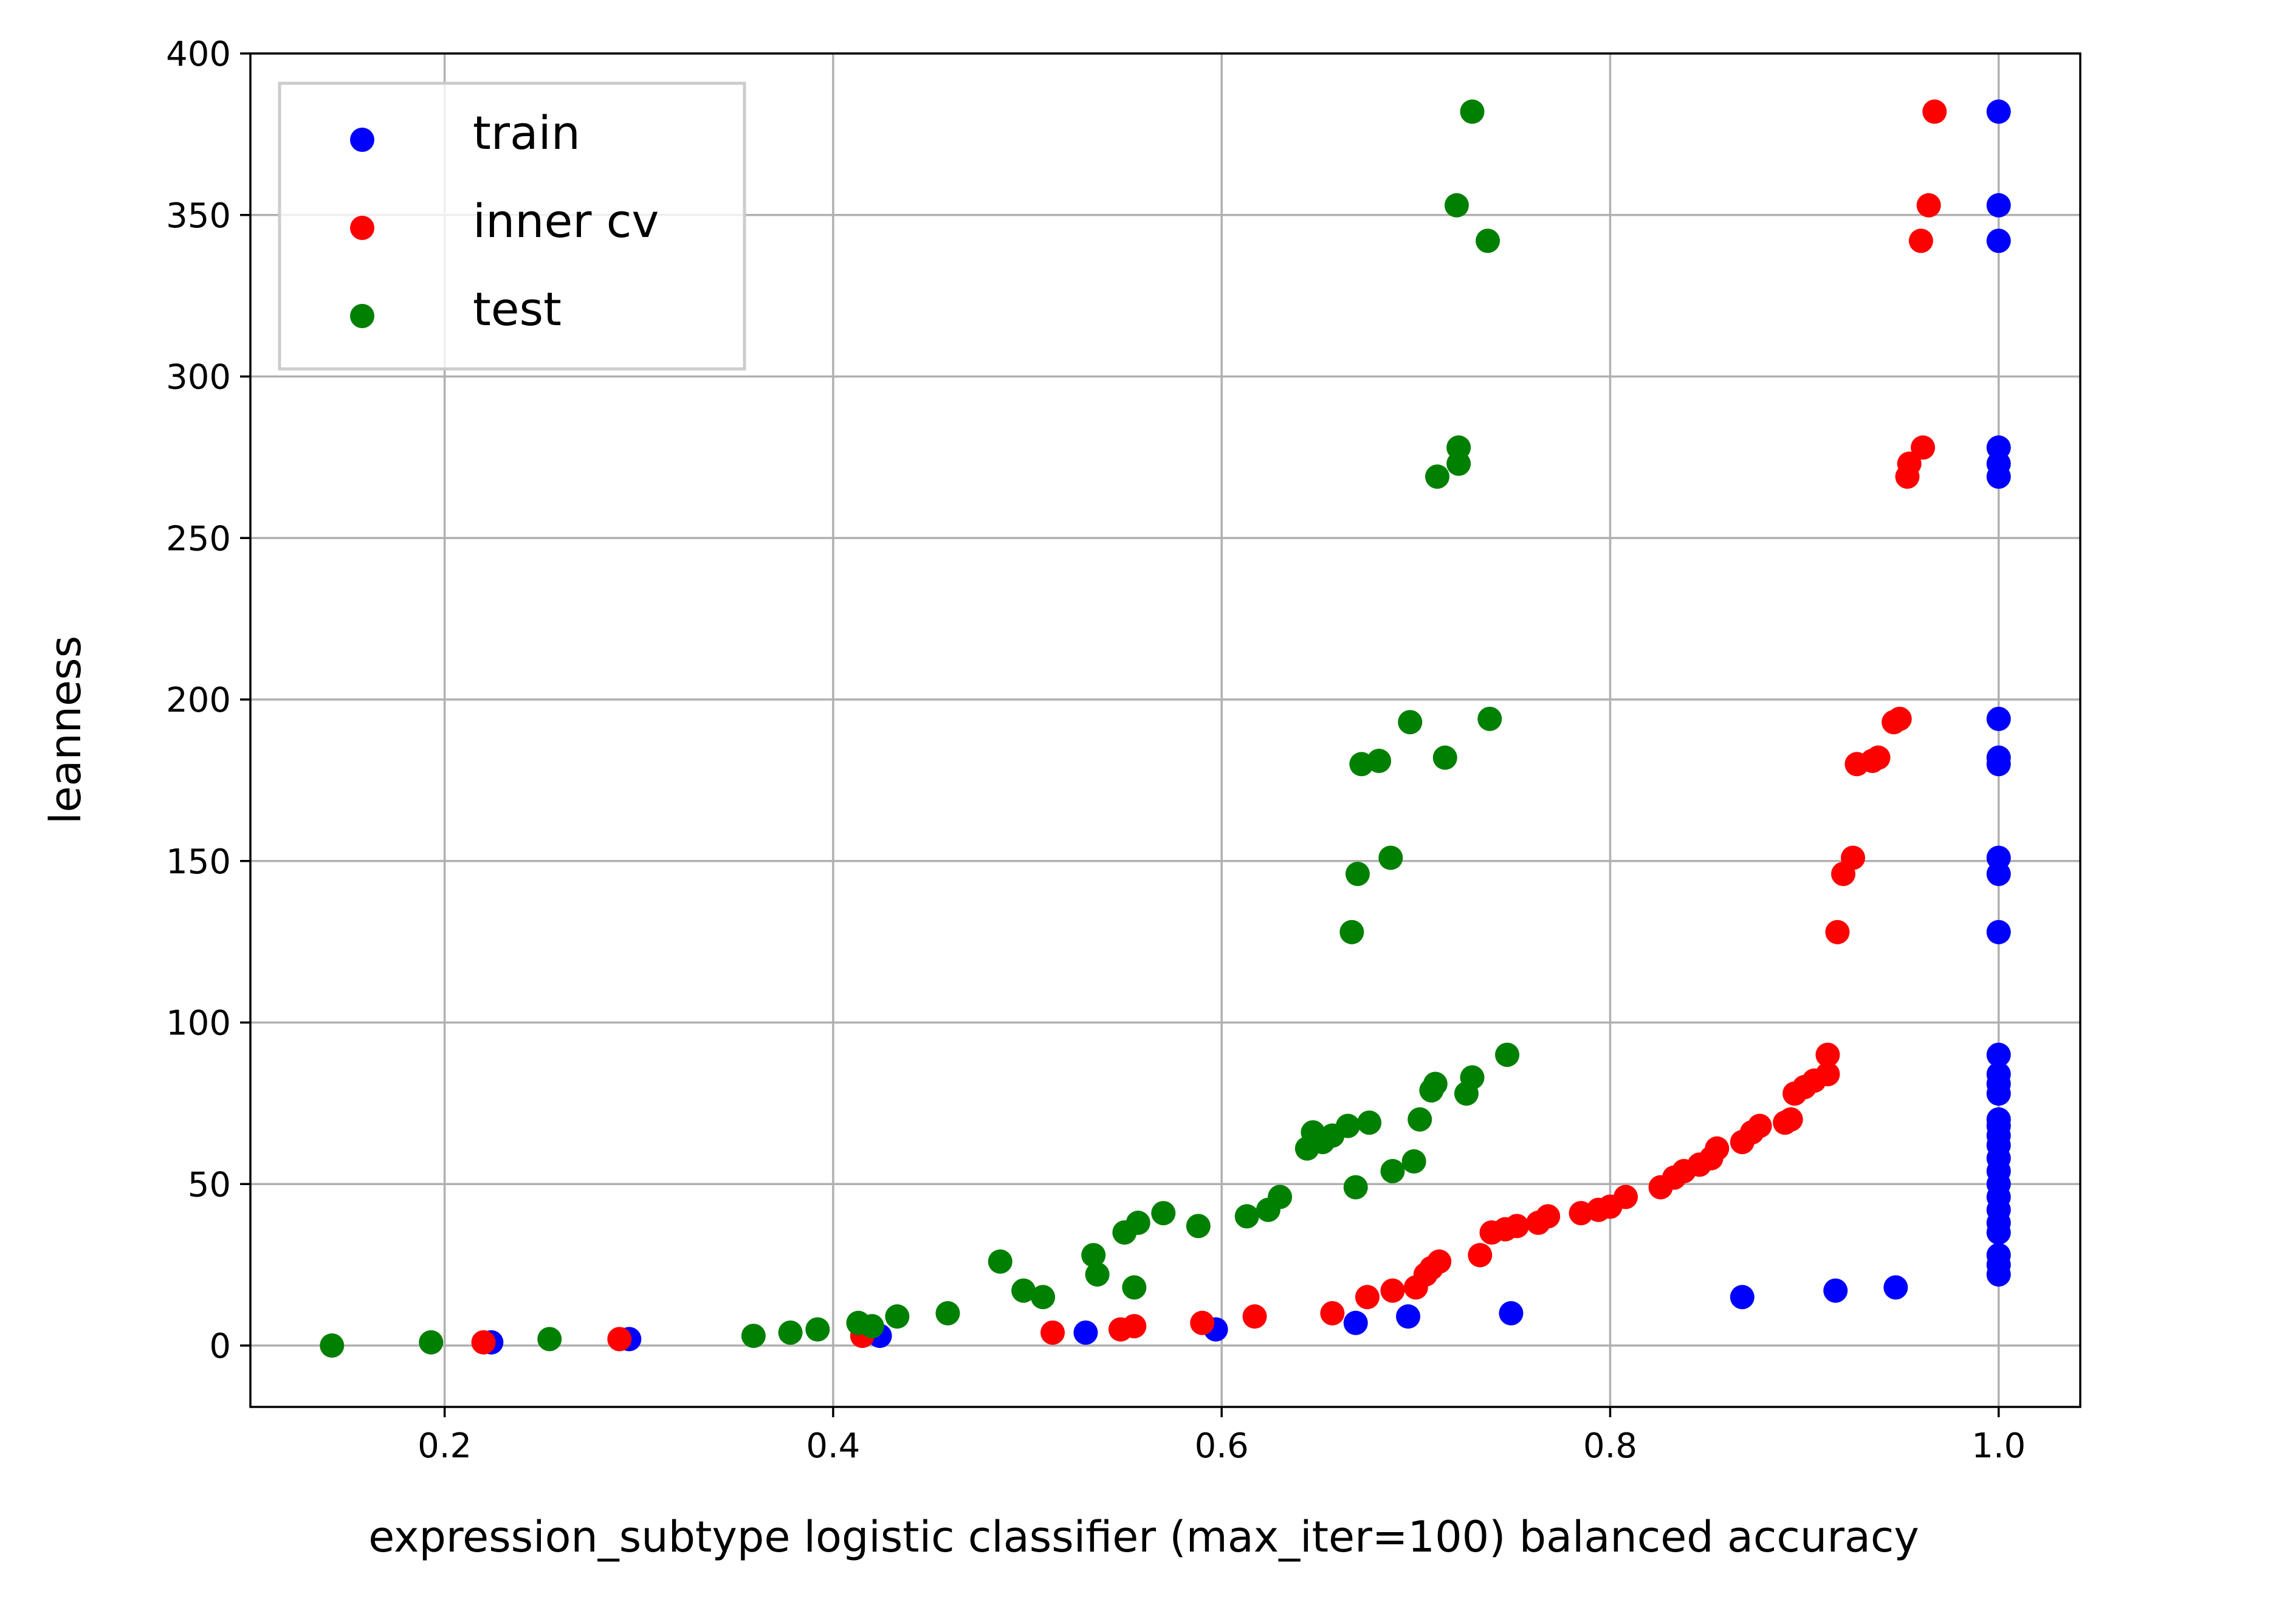 The height and width of the screenshot is (1602, 2296). Describe the element at coordinates (198, 54) in the screenshot. I see `y-tick-label: 400` at that location.